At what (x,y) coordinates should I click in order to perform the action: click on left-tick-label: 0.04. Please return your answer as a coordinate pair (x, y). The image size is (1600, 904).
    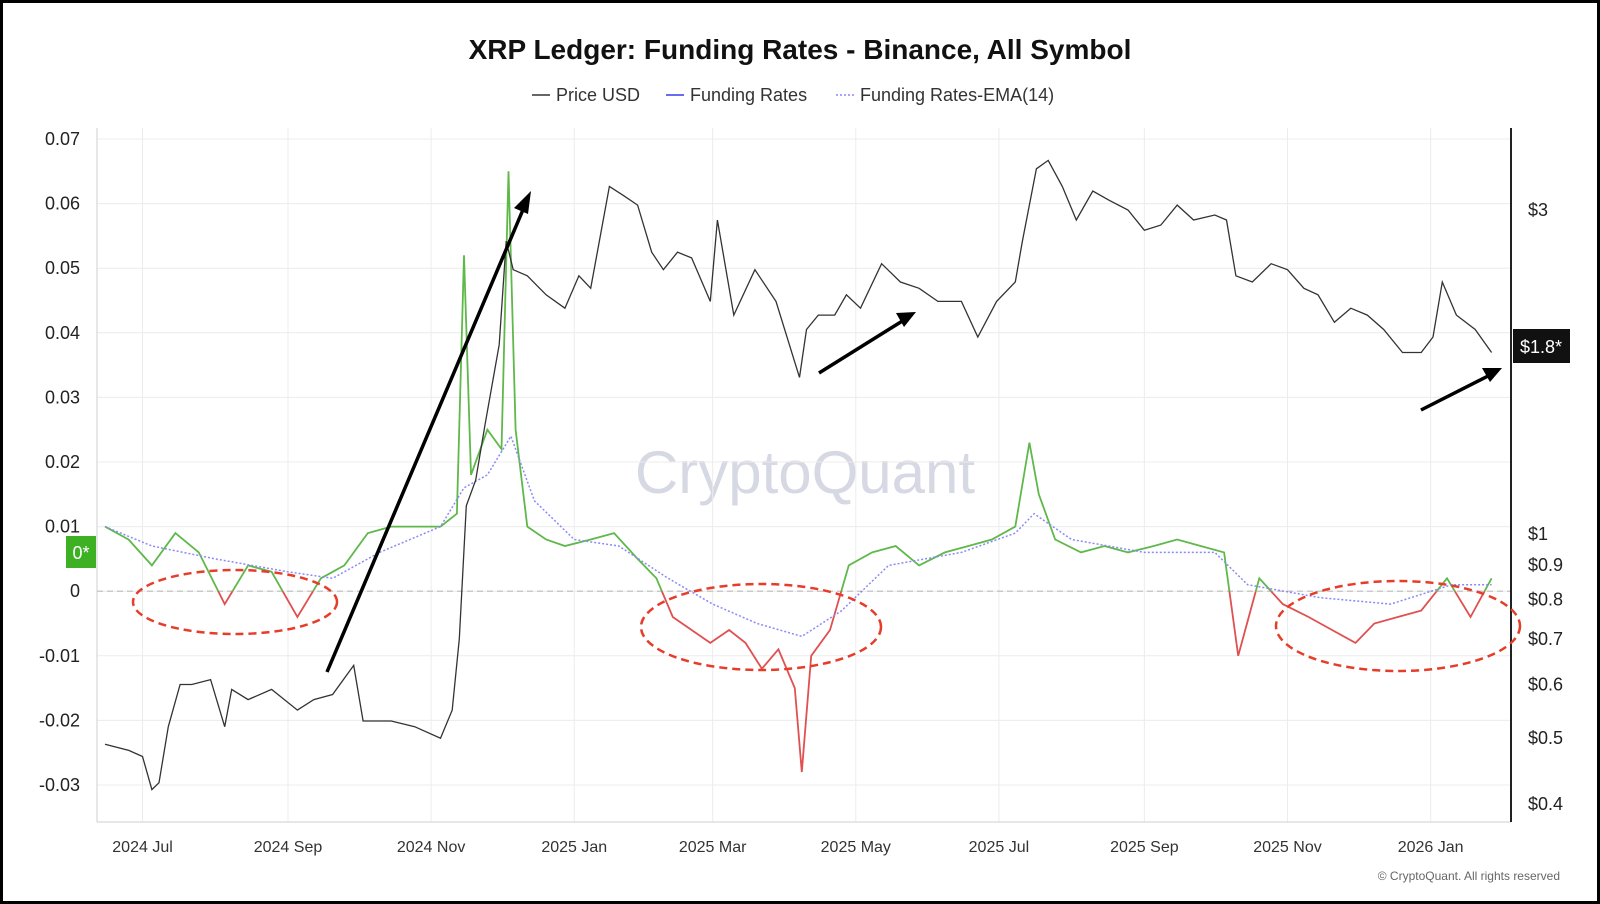
    Looking at the image, I should click on (62, 333).